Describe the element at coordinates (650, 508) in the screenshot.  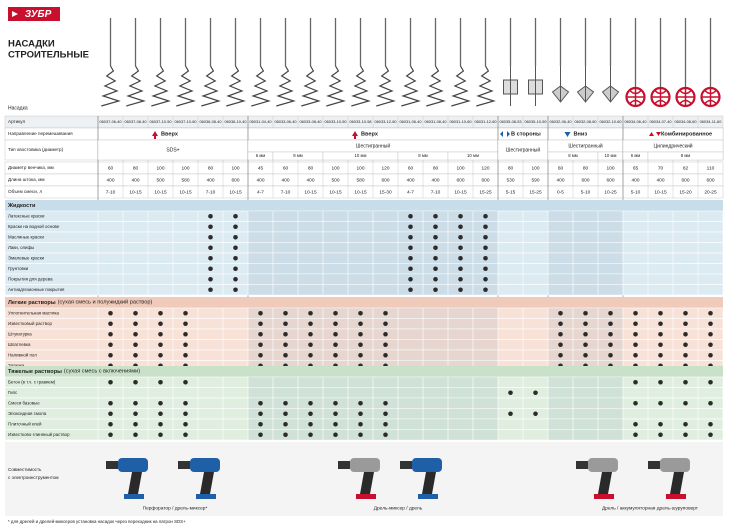
I see `tool-caption: Дрель / аккумуляторная дрель-шуруповерт` at that location.